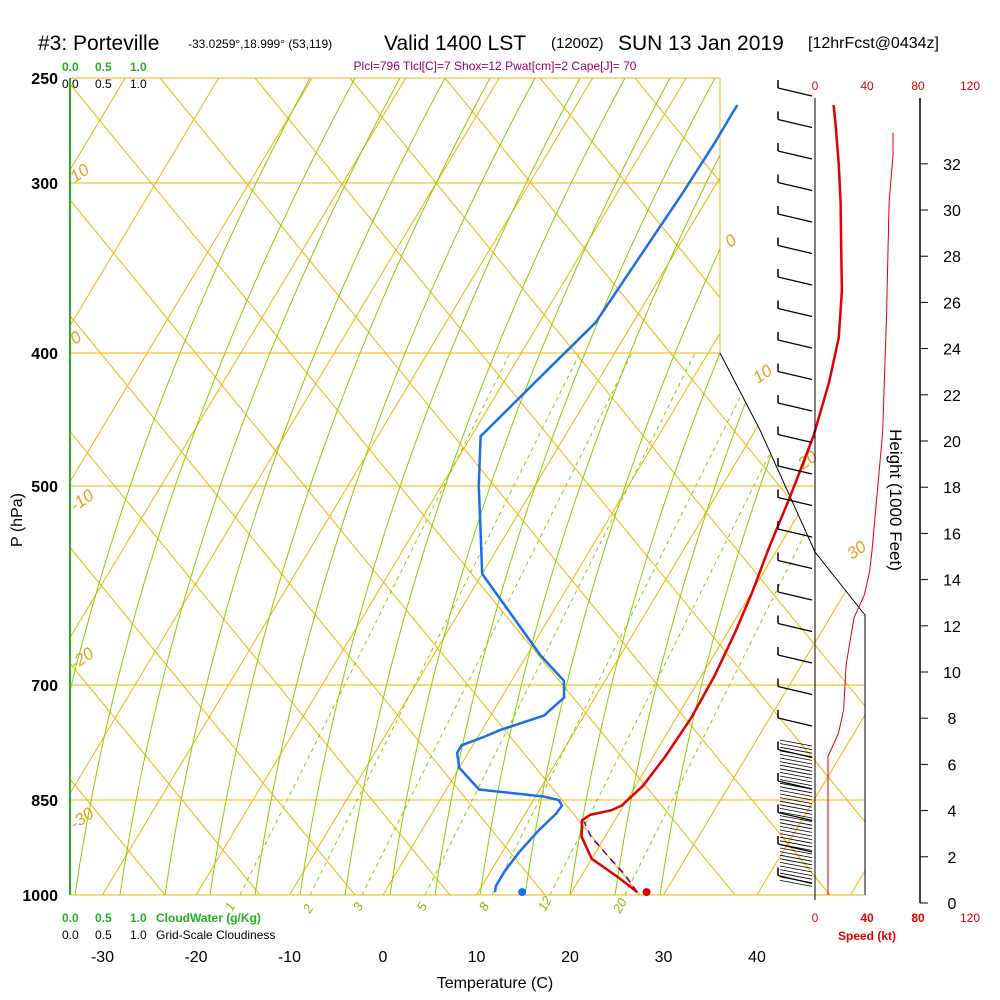  Describe the element at coordinates (895, 500) in the screenshot. I see `height-axis-label: Height (1000 Feet)` at that location.